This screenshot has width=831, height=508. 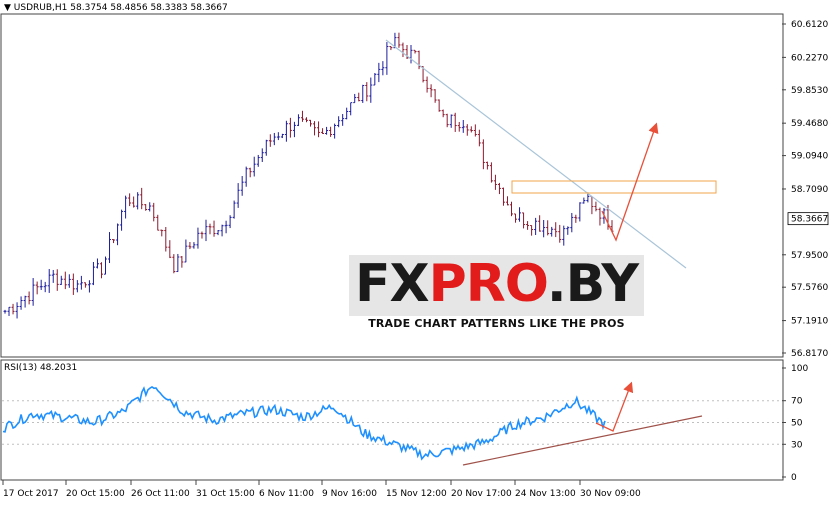 I want to click on forecast-arrow, so click(x=630, y=182).